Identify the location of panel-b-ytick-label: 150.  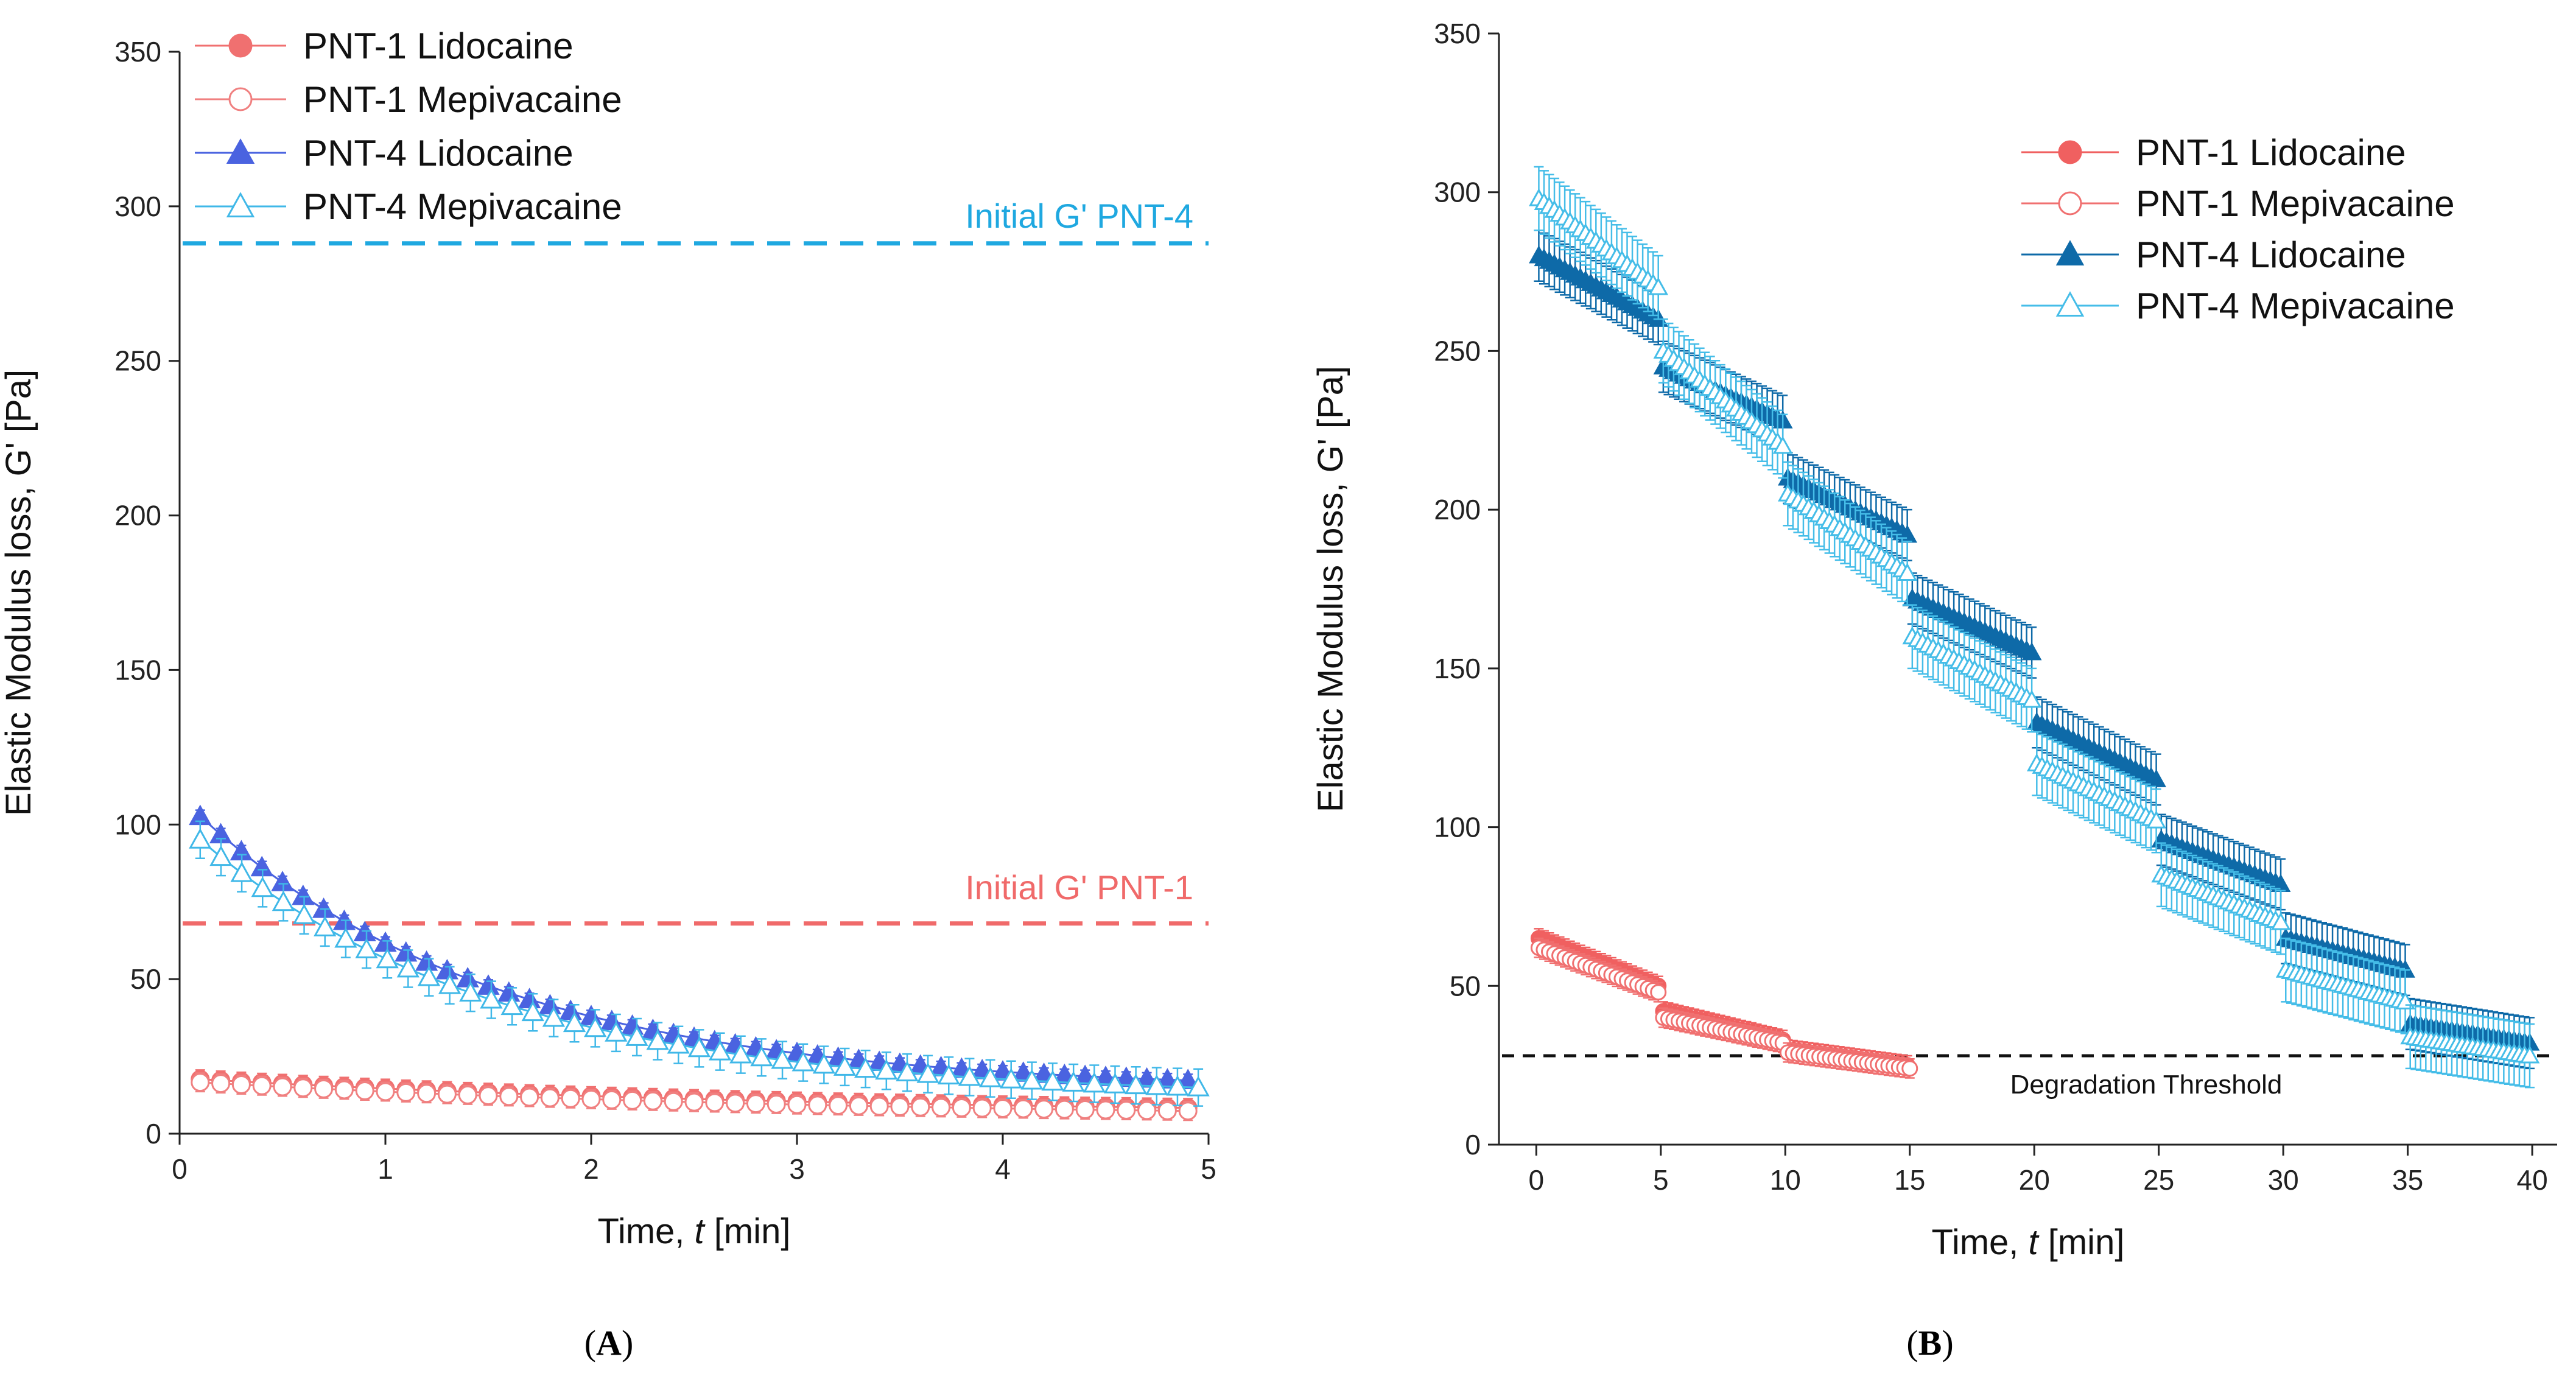
(1457, 668).